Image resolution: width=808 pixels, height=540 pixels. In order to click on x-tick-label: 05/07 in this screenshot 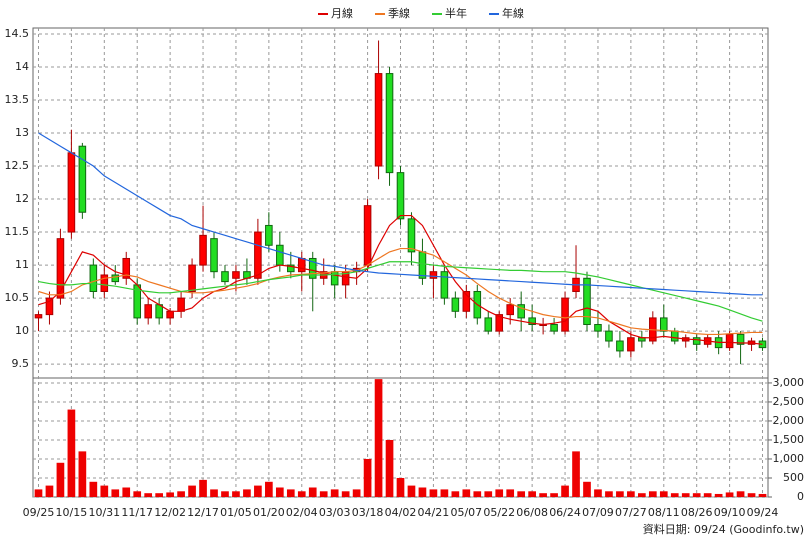, I will do `click(466, 512)`.